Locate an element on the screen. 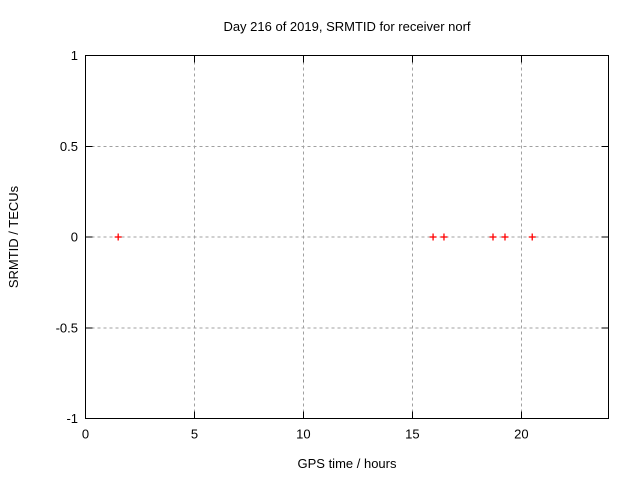  x-tick-label: 15 is located at coordinates (412, 434).